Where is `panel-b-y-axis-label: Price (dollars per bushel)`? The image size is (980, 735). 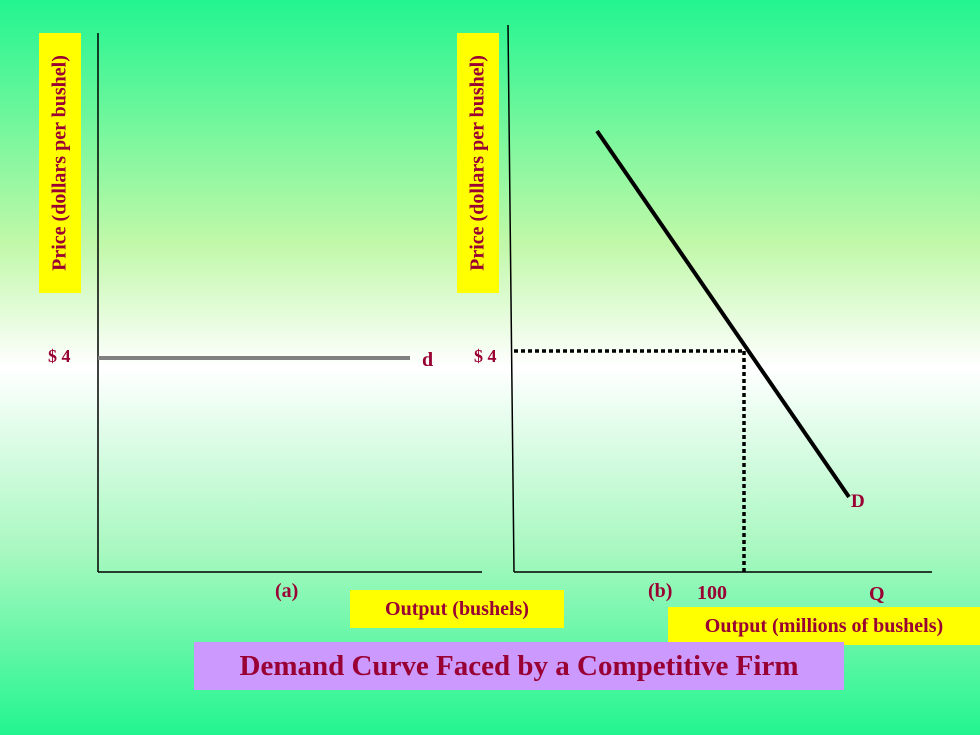 panel-b-y-axis-label: Price (dollars per bushel) is located at coordinates (478, 163).